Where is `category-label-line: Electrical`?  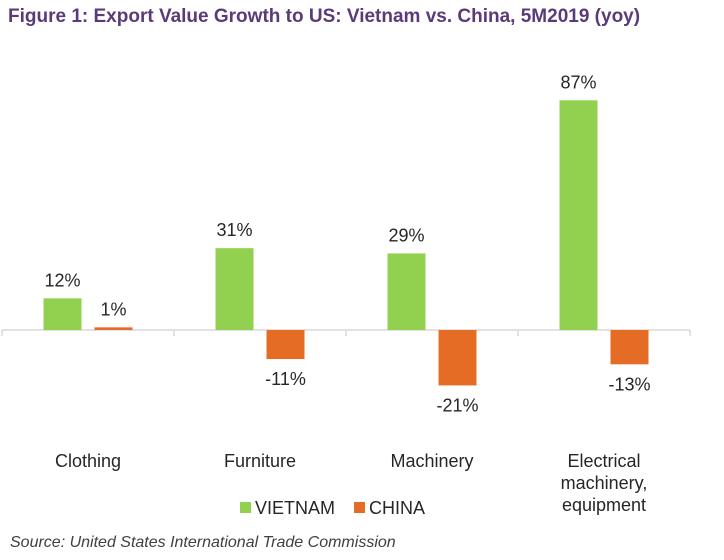
category-label-line: Electrical is located at coordinates (603, 461).